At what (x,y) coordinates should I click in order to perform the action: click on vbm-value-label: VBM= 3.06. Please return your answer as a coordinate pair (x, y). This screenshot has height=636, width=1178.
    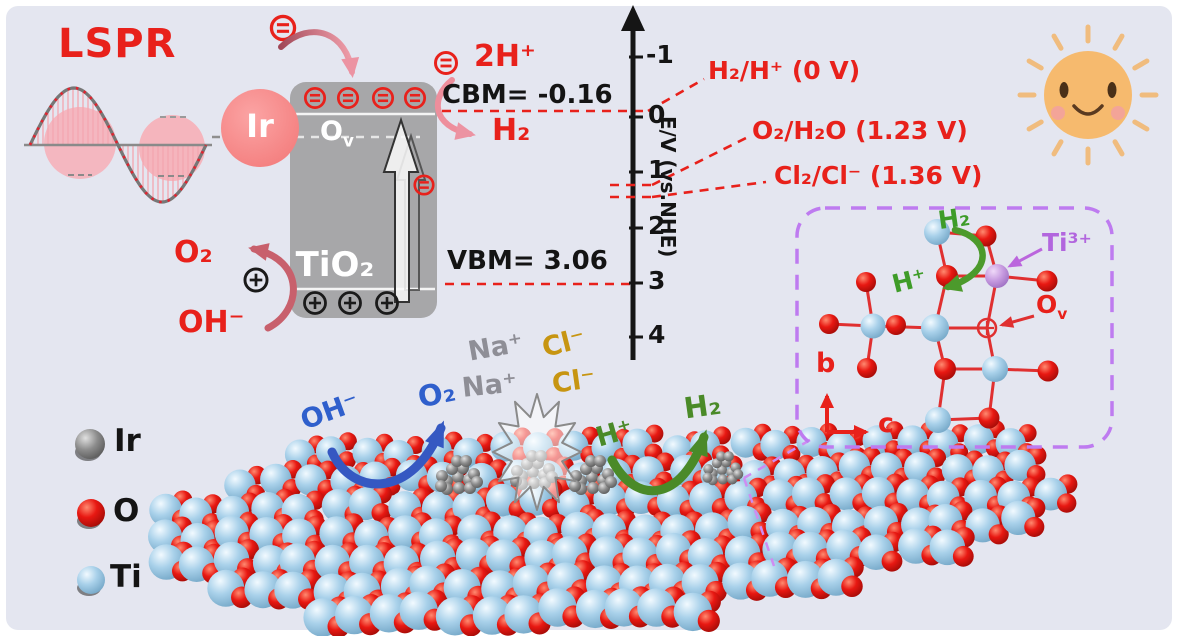
    Looking at the image, I should click on (527, 261).